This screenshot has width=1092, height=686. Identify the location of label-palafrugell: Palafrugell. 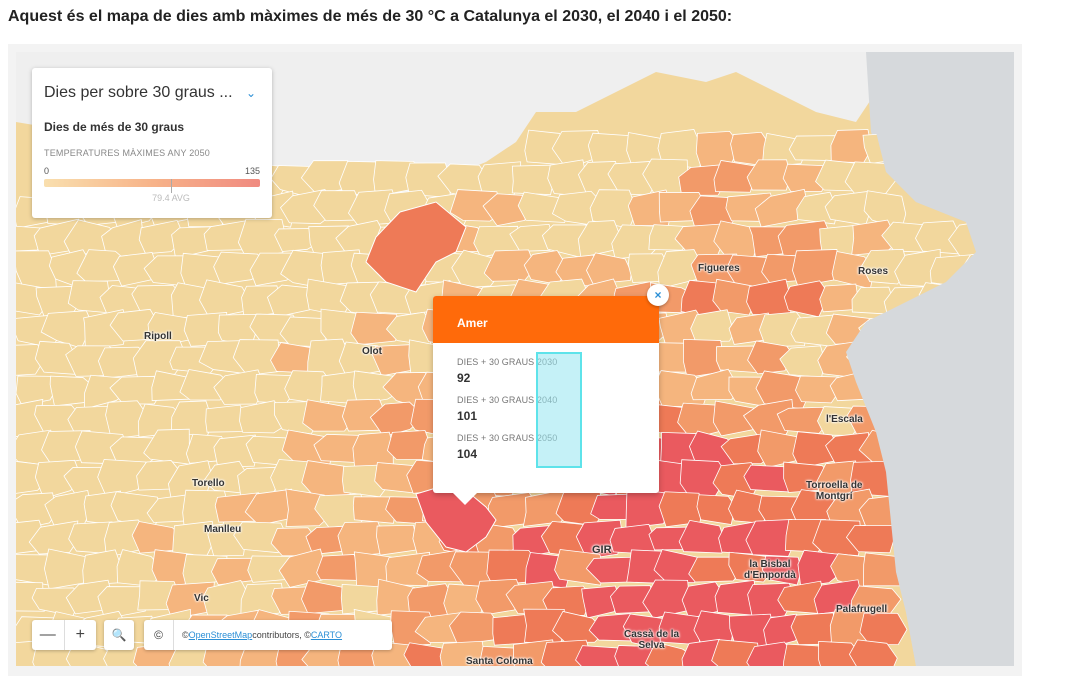
(862, 609).